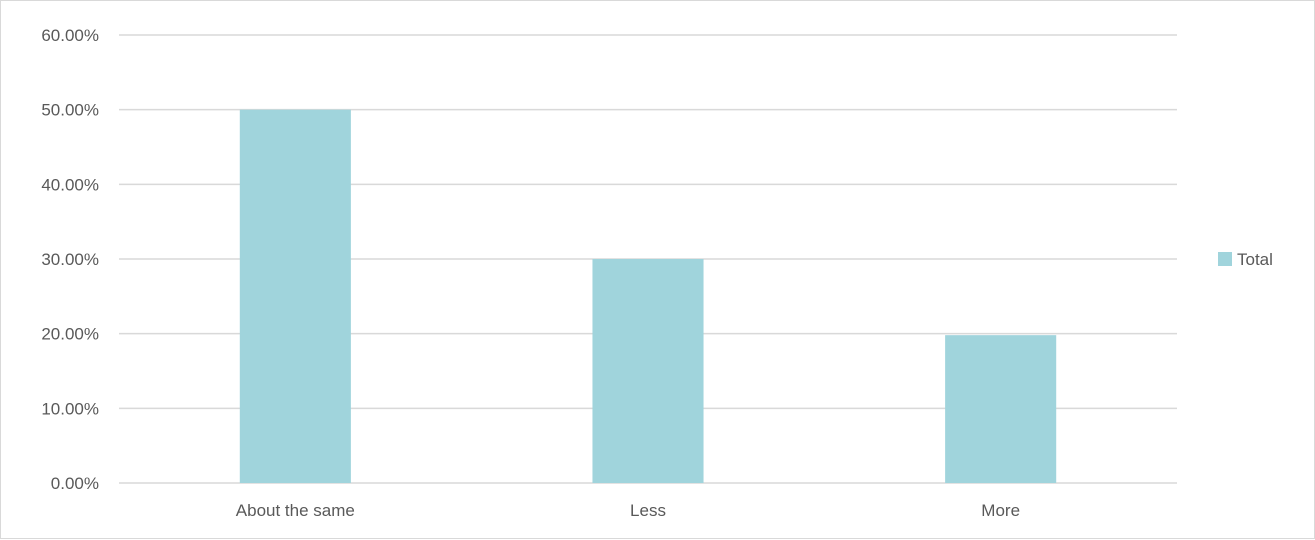  I want to click on x-tick-label: More, so click(1000, 510).